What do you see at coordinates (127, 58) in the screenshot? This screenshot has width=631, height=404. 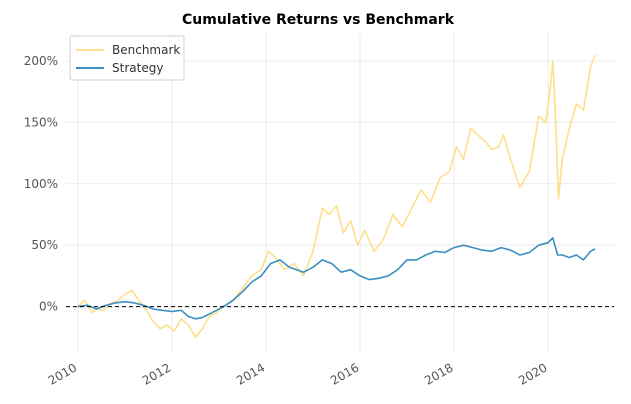 I see `legend: Benchmark Strategy` at bounding box center [127, 58].